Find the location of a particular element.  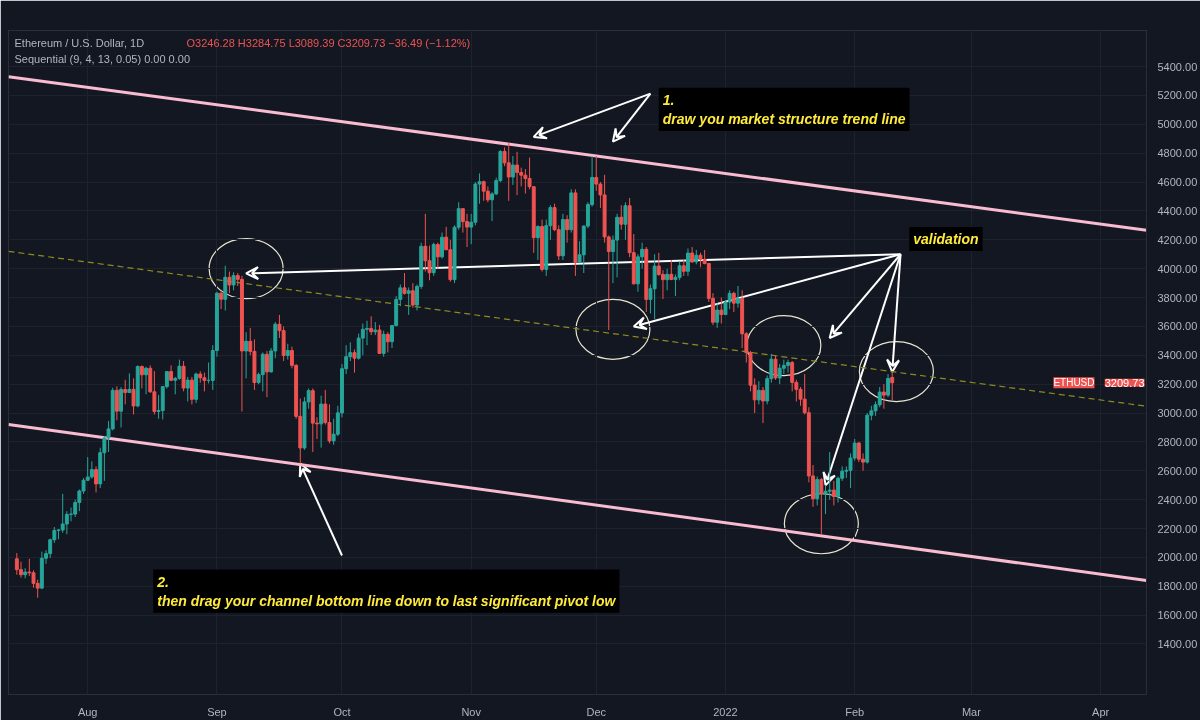

y-tick-label: 5200.00 is located at coordinates (1177, 95).